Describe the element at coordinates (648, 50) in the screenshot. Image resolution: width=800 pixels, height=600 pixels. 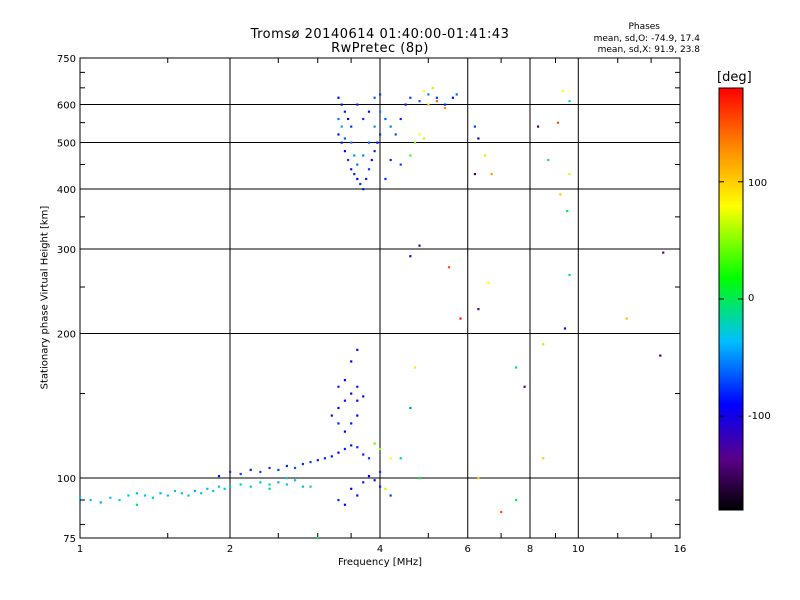
I see `stats-x-mode: mean, sd,X: 91.9, 23.8` at that location.